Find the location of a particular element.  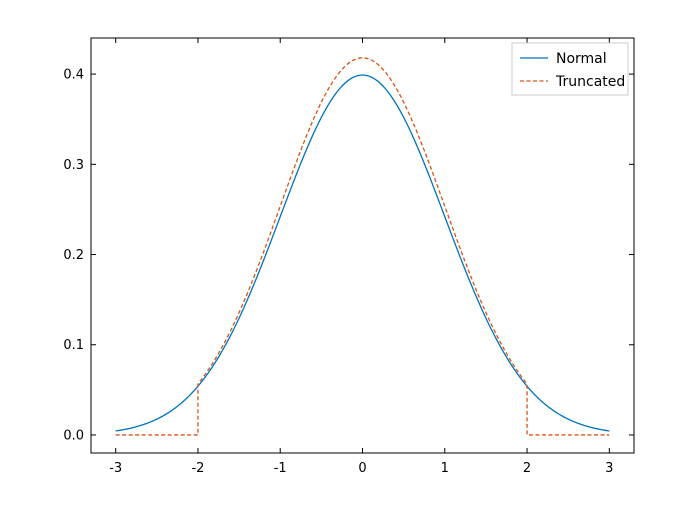

legend-box is located at coordinates (570, 69).